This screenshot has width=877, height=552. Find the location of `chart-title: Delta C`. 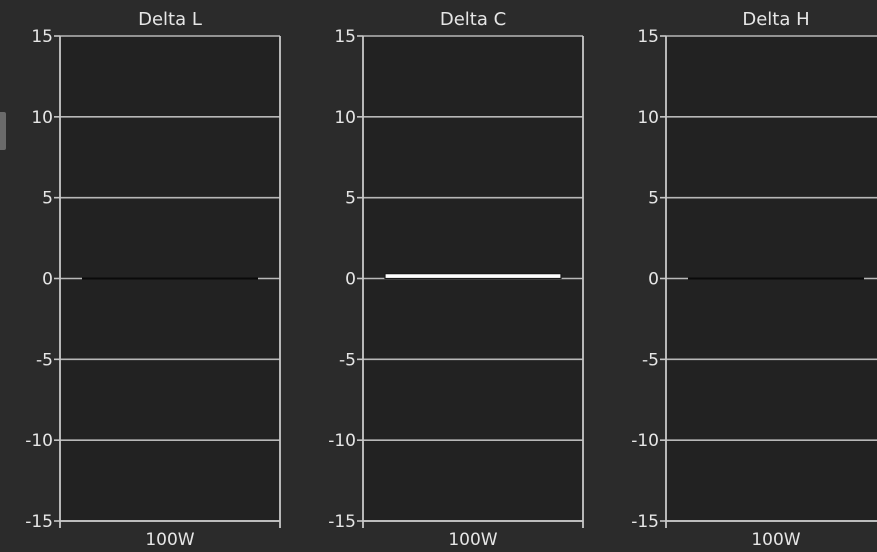

chart-title: Delta C is located at coordinates (473, 19).